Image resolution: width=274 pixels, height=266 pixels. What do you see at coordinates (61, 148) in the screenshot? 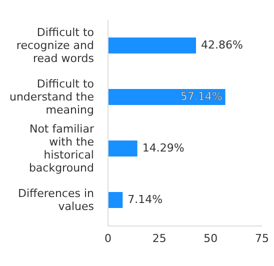
I see `y-tick-label: Not familiar with the historical background` at bounding box center [61, 148].